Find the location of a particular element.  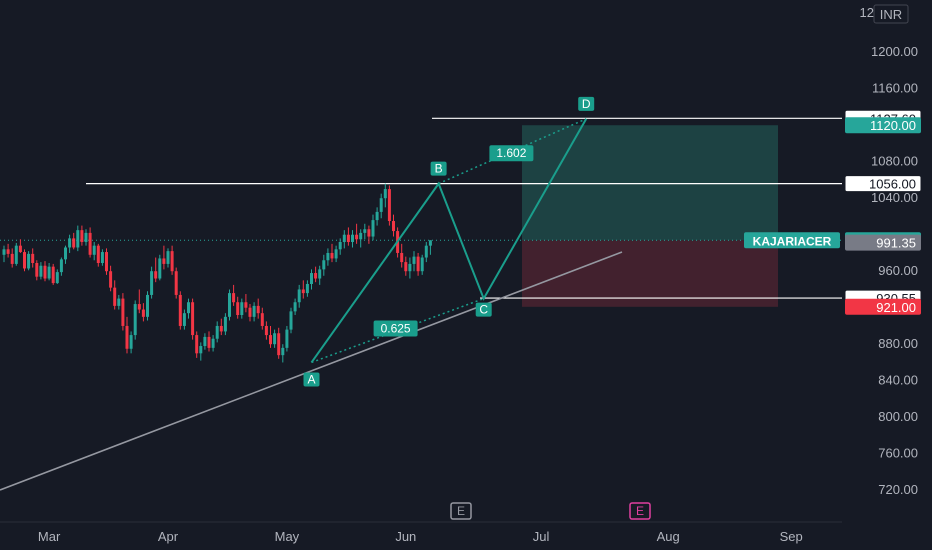

abcd-pattern-line is located at coordinates (449, 241).